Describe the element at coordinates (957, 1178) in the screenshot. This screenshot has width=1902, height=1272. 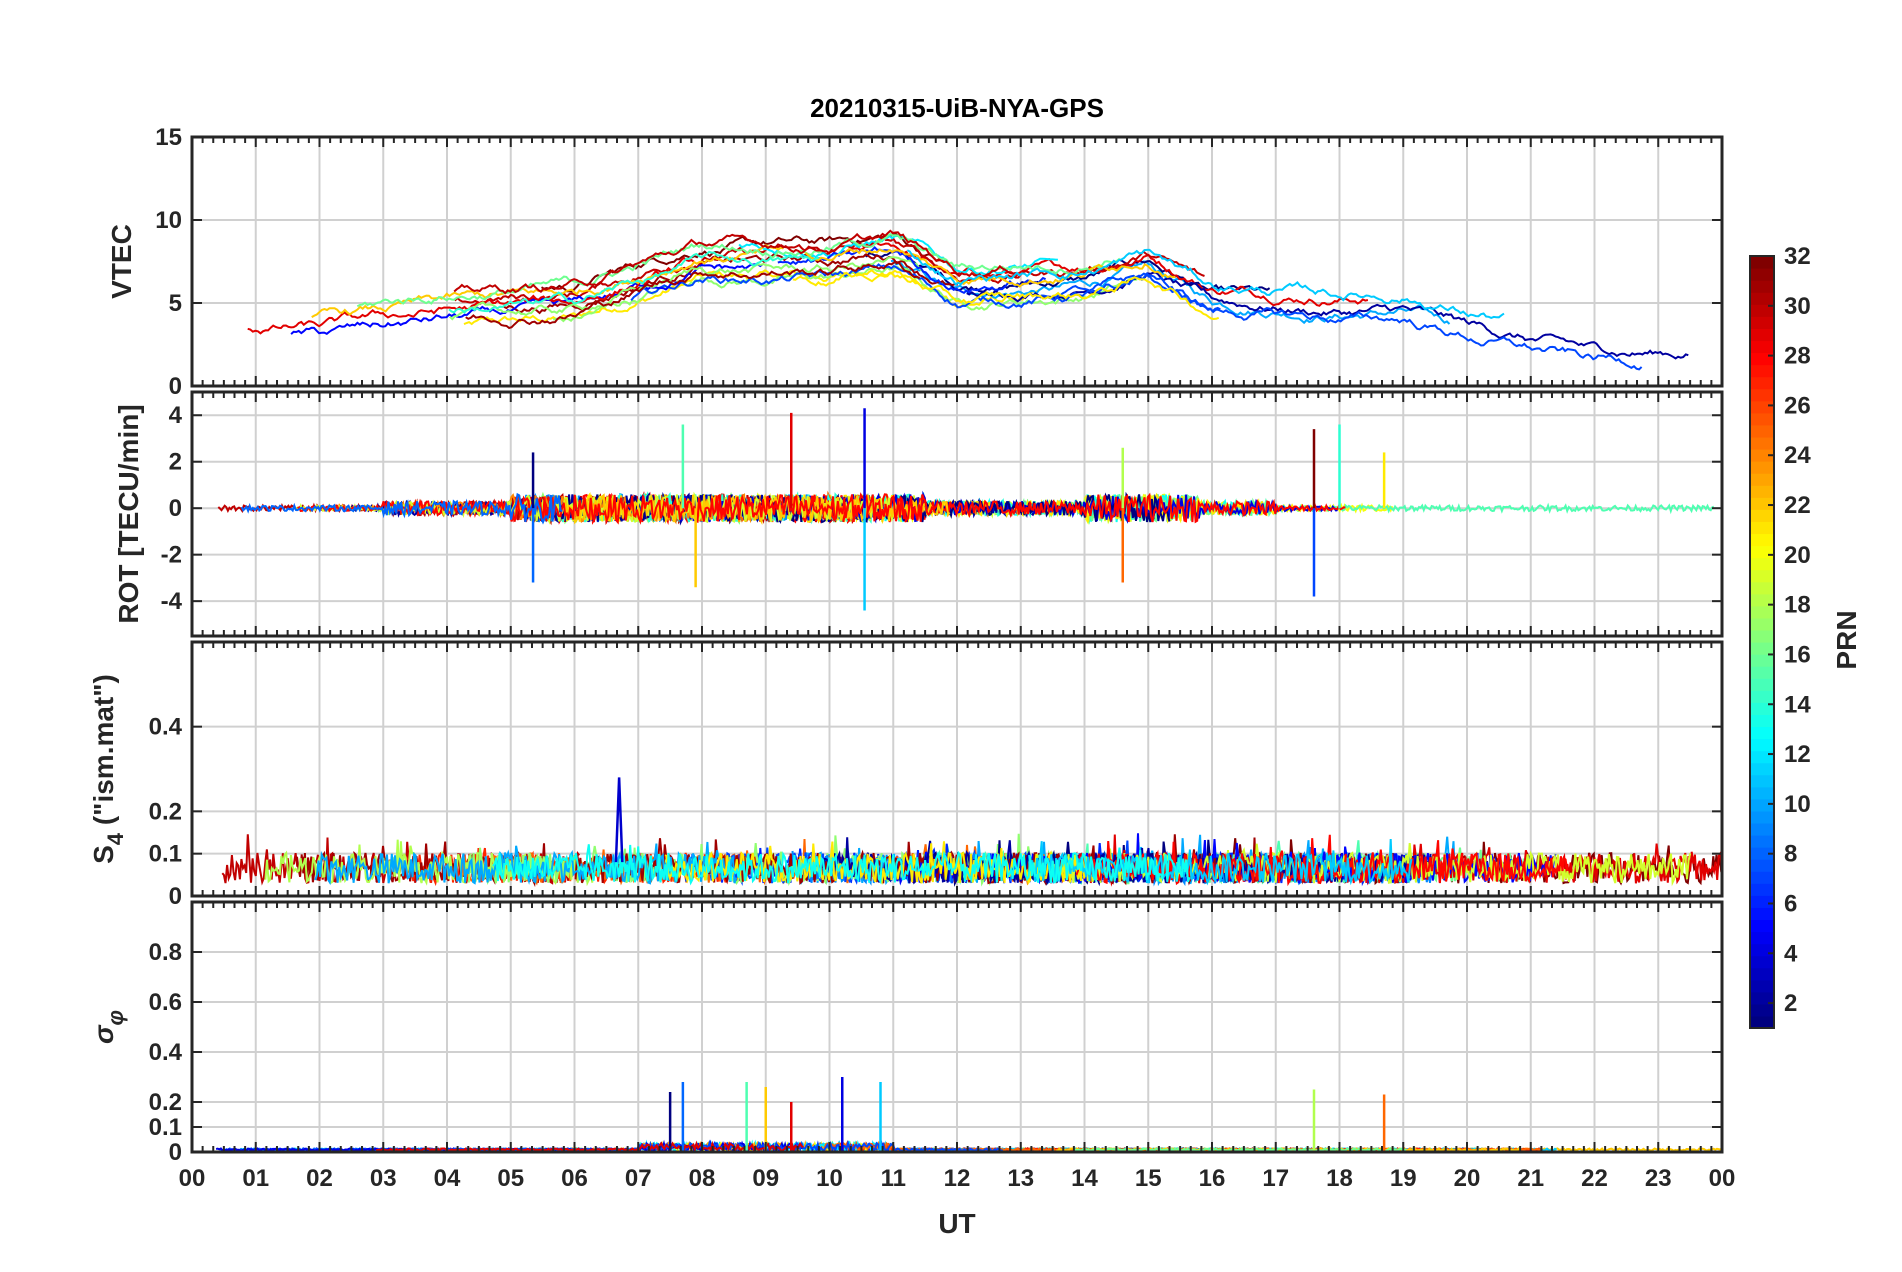
I see `x-tick-label: 12` at that location.